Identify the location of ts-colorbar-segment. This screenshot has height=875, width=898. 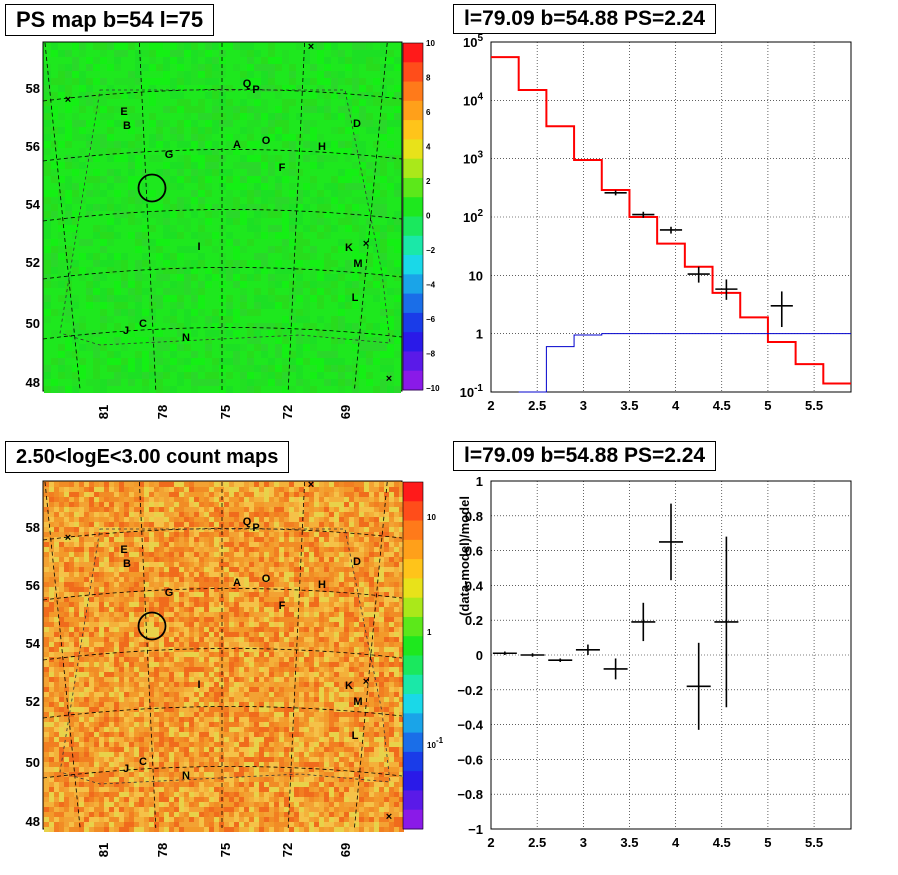
(413, 110).